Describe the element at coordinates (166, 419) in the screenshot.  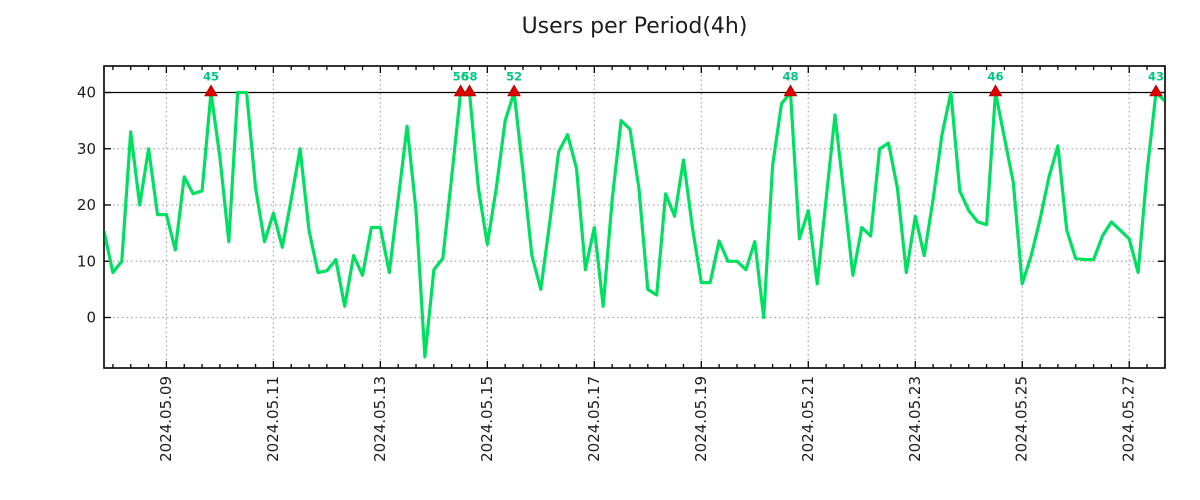
I see `x-tick-label: 2024.05.09` at that location.